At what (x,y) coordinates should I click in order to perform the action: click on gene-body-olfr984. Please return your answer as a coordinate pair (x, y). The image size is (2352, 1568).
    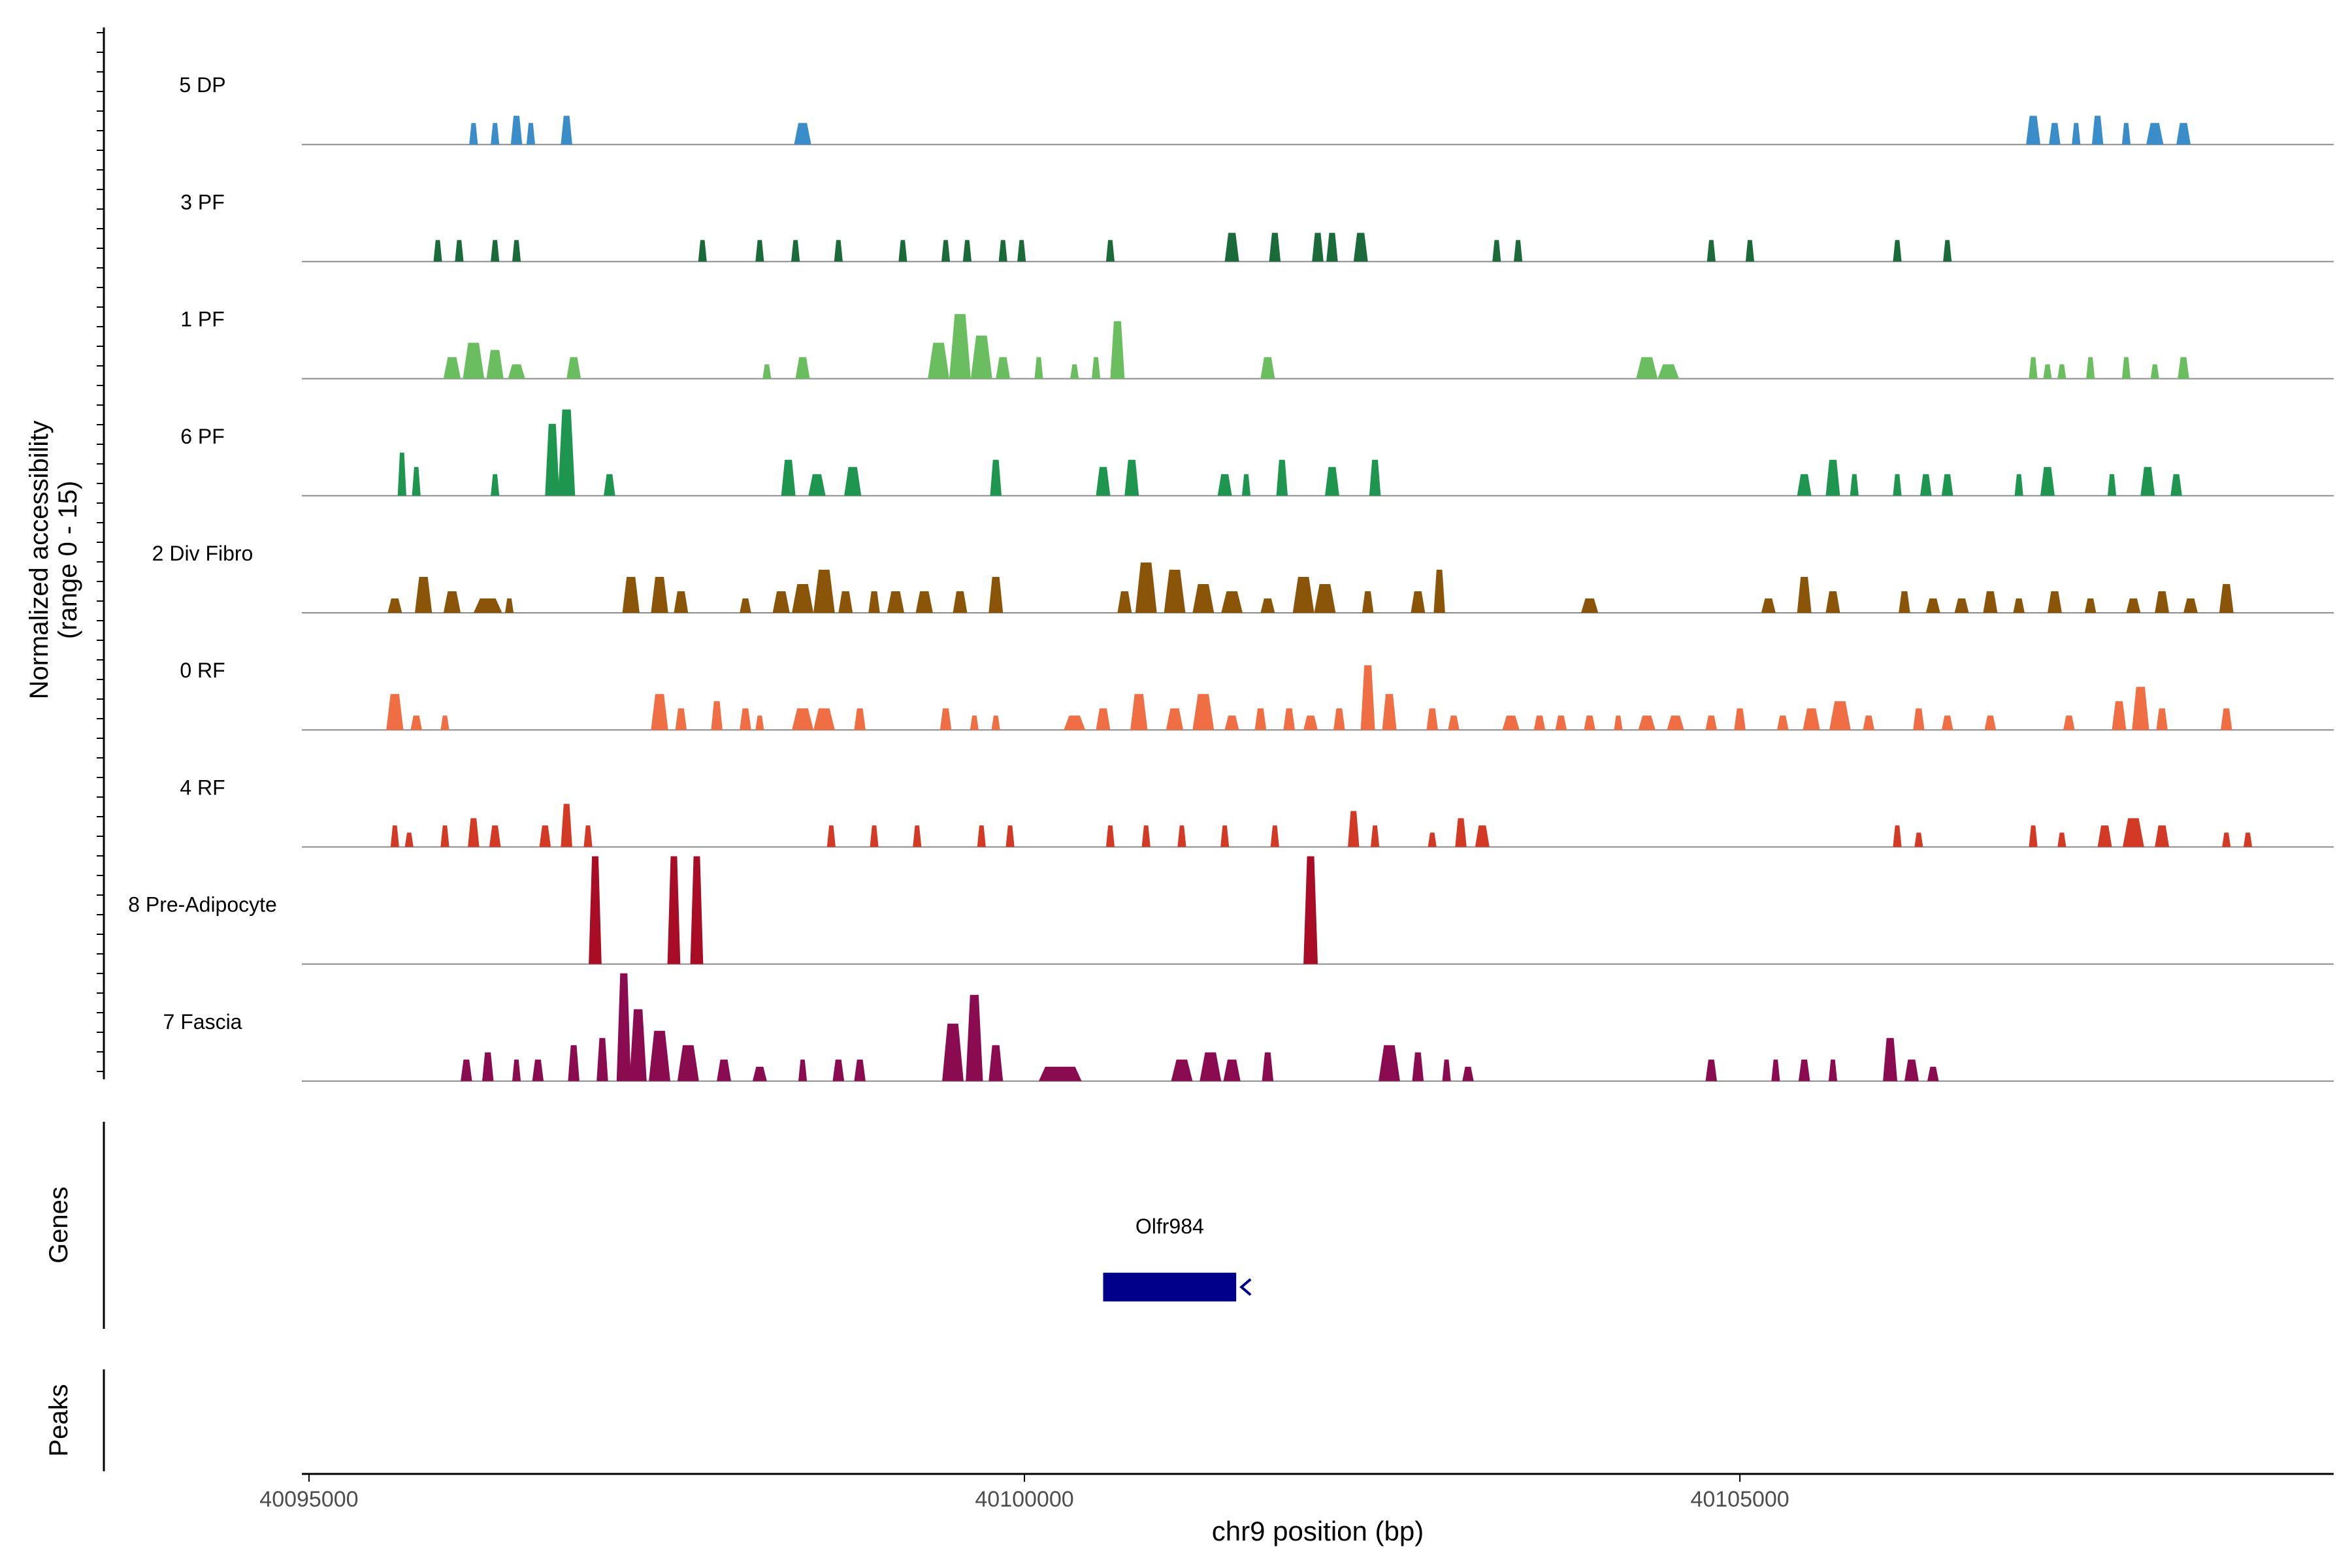
    Looking at the image, I should click on (1170, 1287).